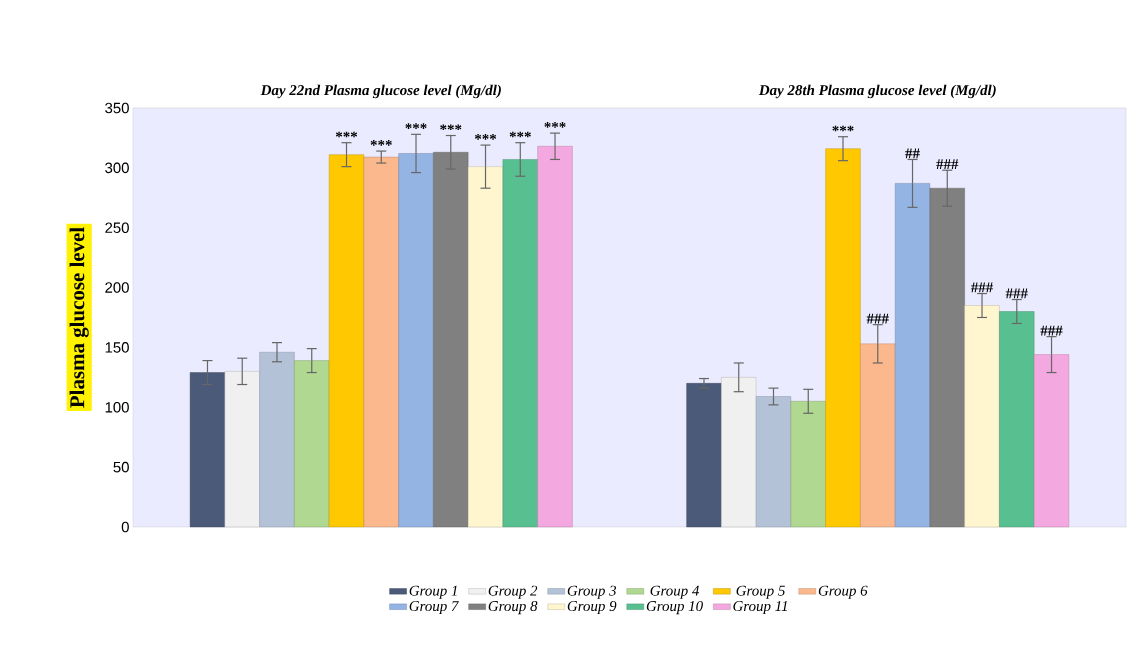 The height and width of the screenshot is (657, 1142). What do you see at coordinates (125, 527) in the screenshot?
I see `y-tick-label: 0` at bounding box center [125, 527].